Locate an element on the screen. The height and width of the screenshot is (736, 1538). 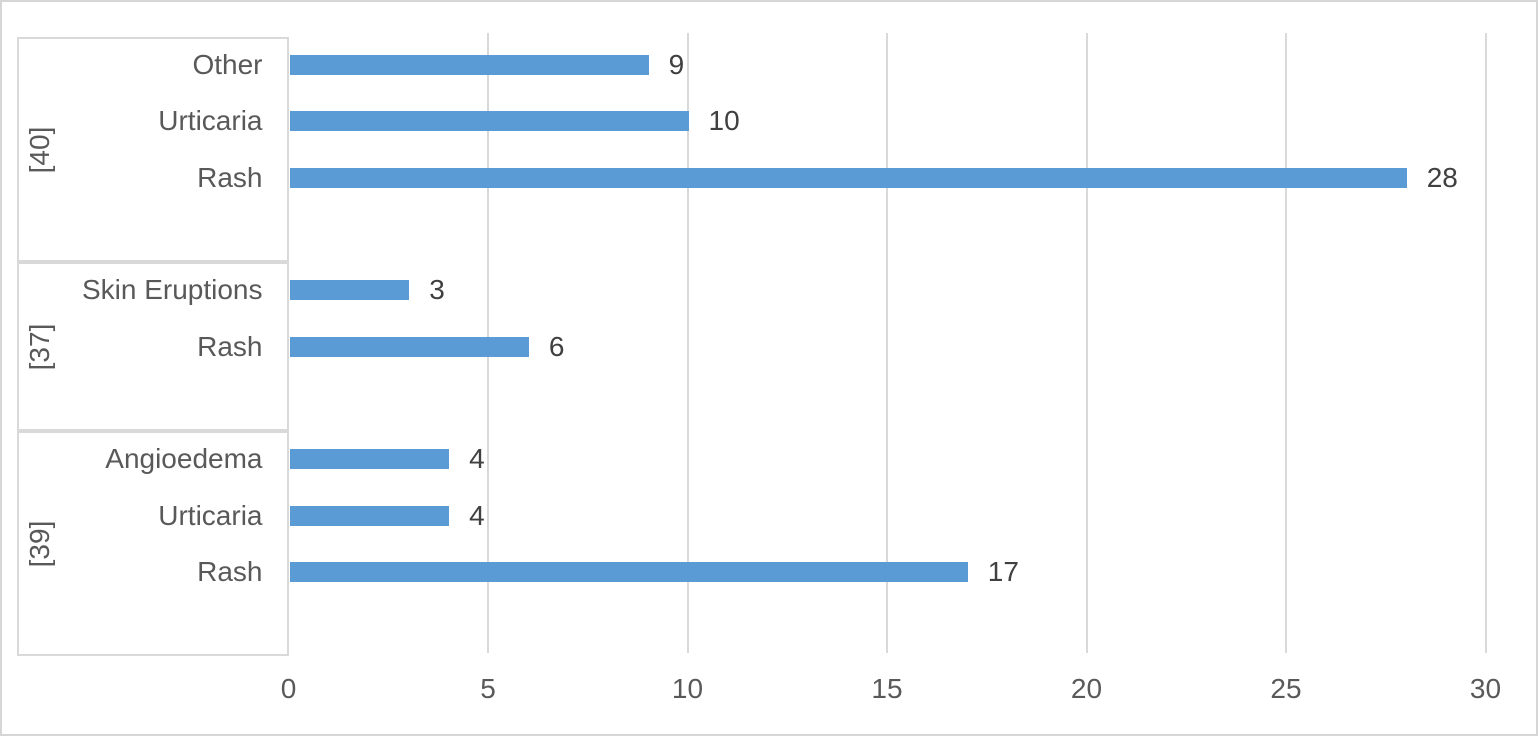
bar-39-rash is located at coordinates (628, 571).